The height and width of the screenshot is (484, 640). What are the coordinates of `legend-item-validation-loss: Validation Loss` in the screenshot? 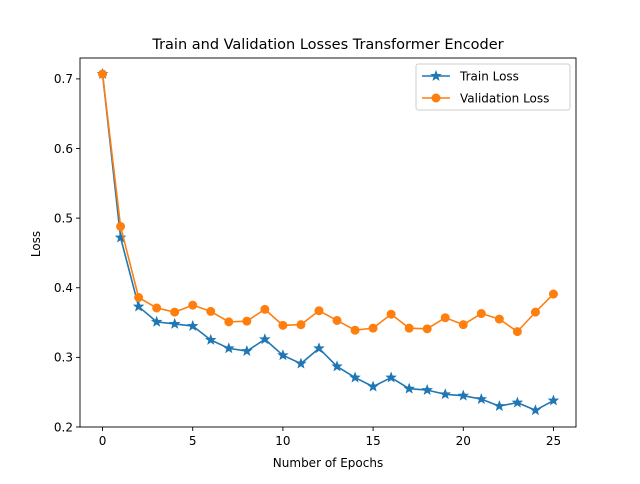 It's located at (485, 98).